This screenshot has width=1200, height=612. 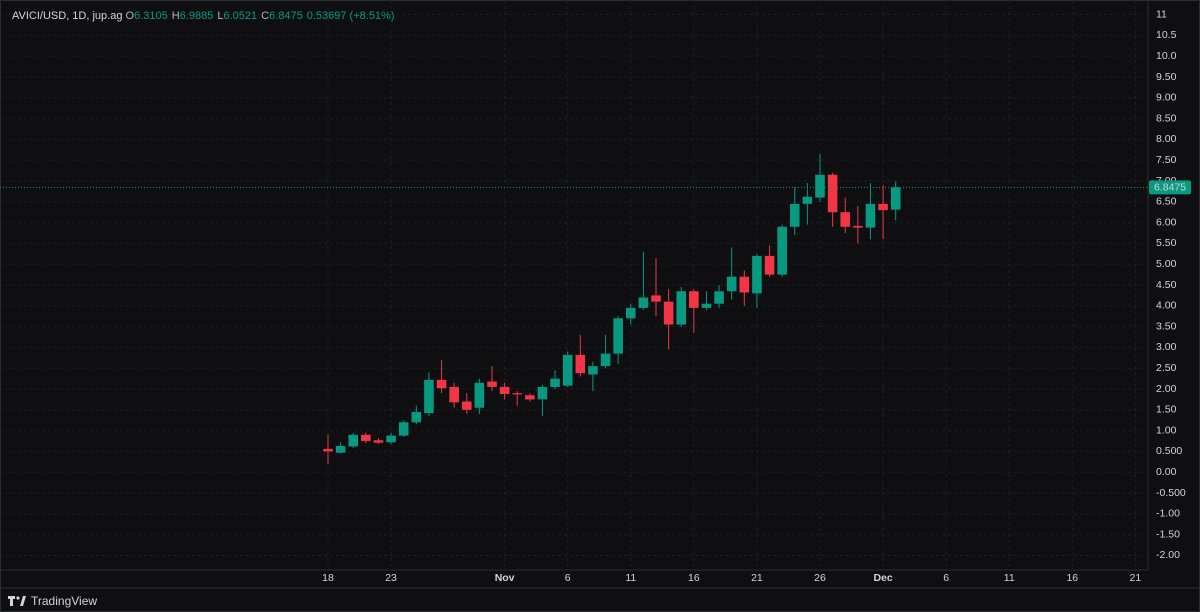 What do you see at coordinates (240, 16) in the screenshot?
I see `low-value: 6.0521` at bounding box center [240, 16].